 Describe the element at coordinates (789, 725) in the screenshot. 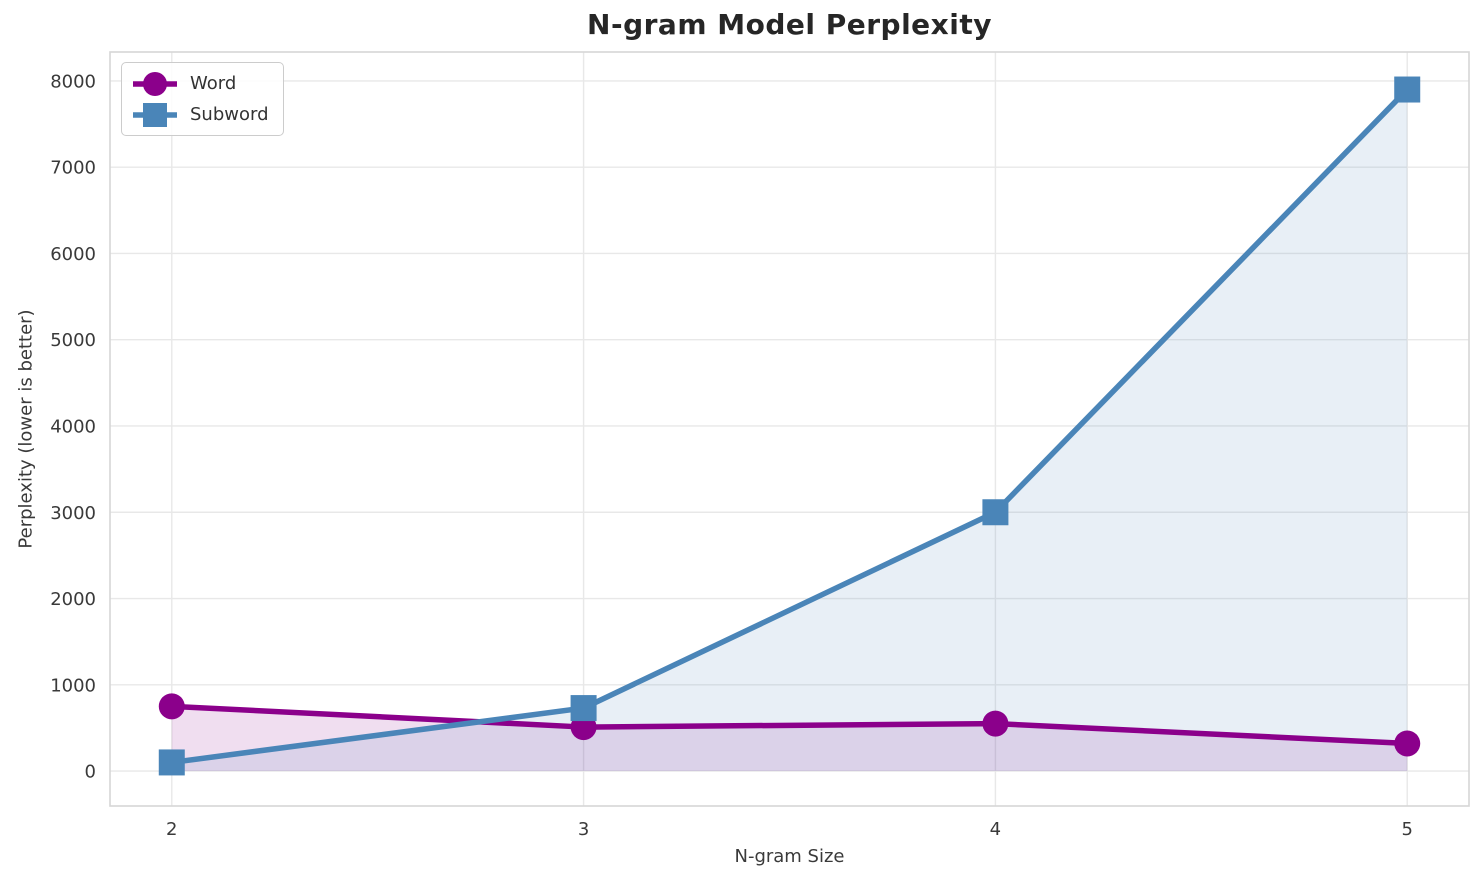

I see `series-line-word` at that location.